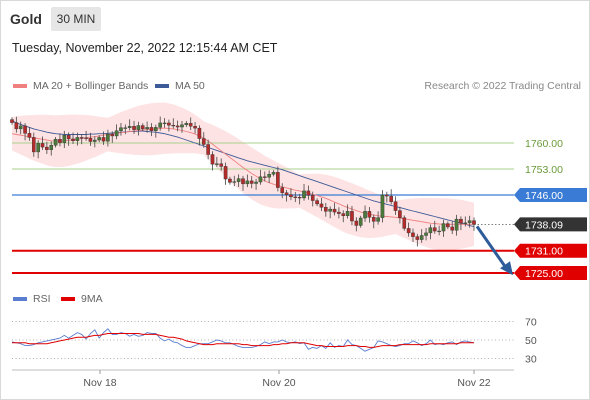 Image resolution: width=590 pixels, height=400 pixels. What do you see at coordinates (531, 341) in the screenshot?
I see `rsi-tick-50: 50` at bounding box center [531, 341].